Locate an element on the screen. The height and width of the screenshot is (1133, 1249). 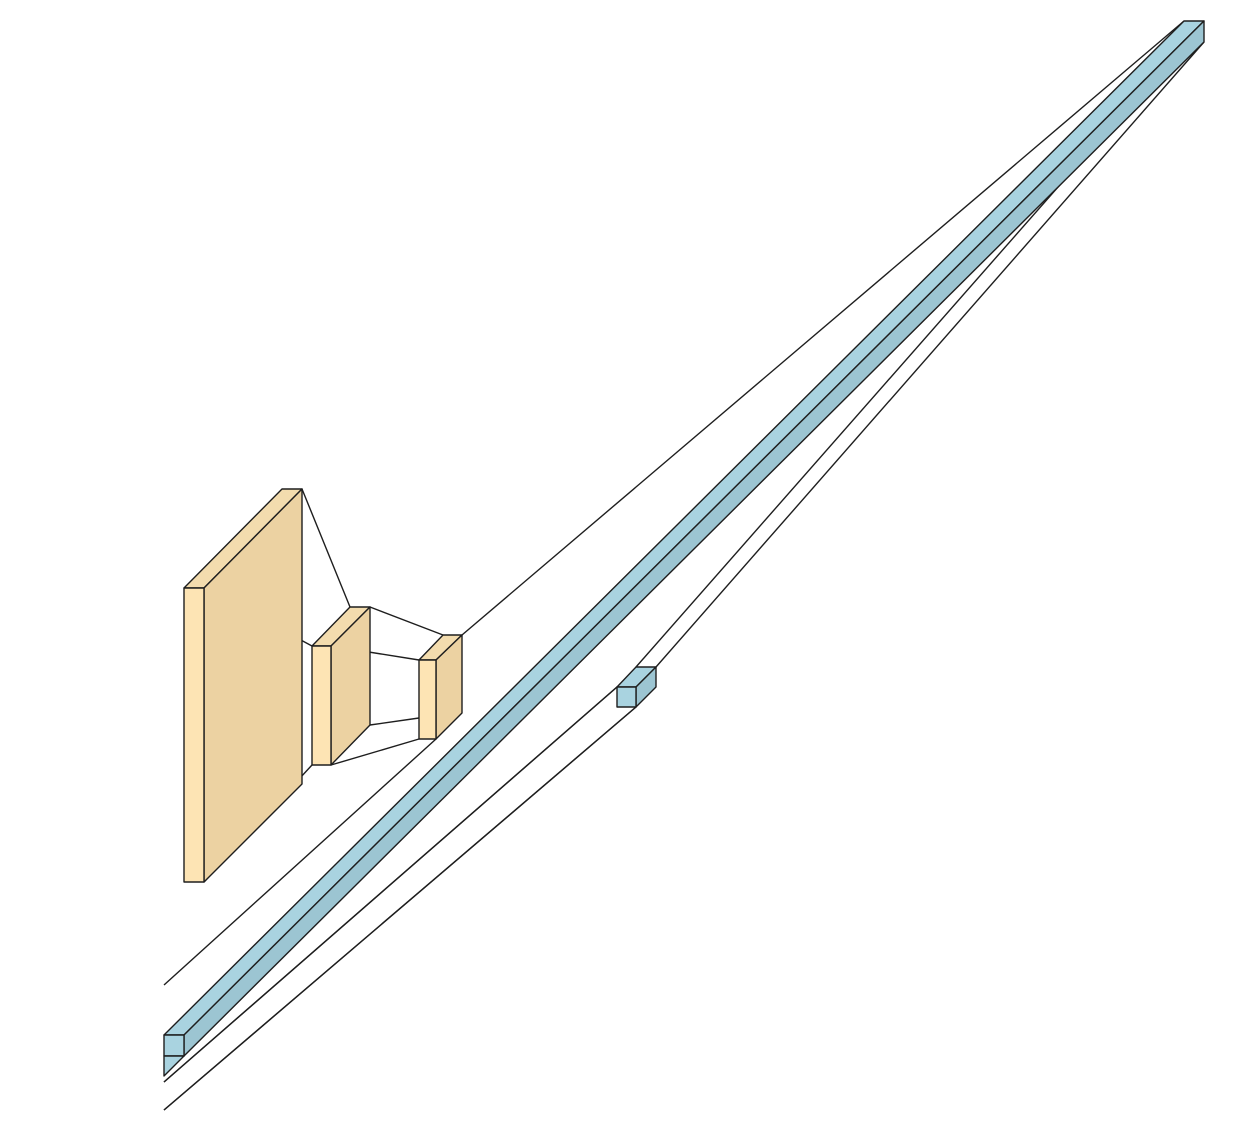
front-connections is located at coordinates (400, 898).